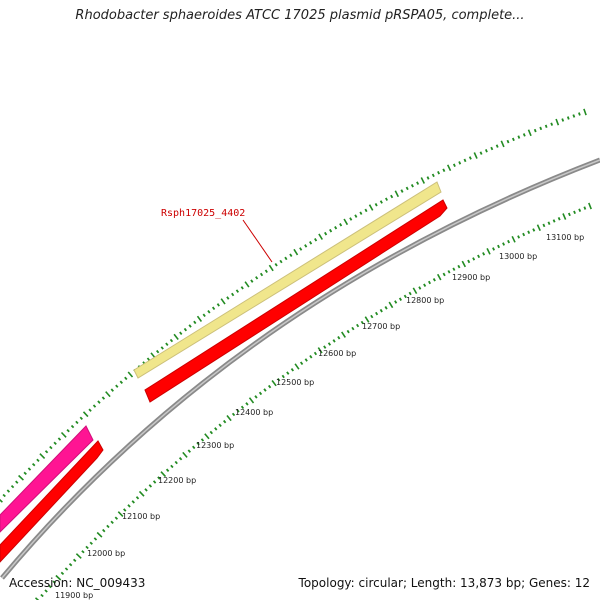  What do you see at coordinates (565, 237) in the screenshot?
I see `scale-label: 13100 bp` at bounding box center [565, 237].